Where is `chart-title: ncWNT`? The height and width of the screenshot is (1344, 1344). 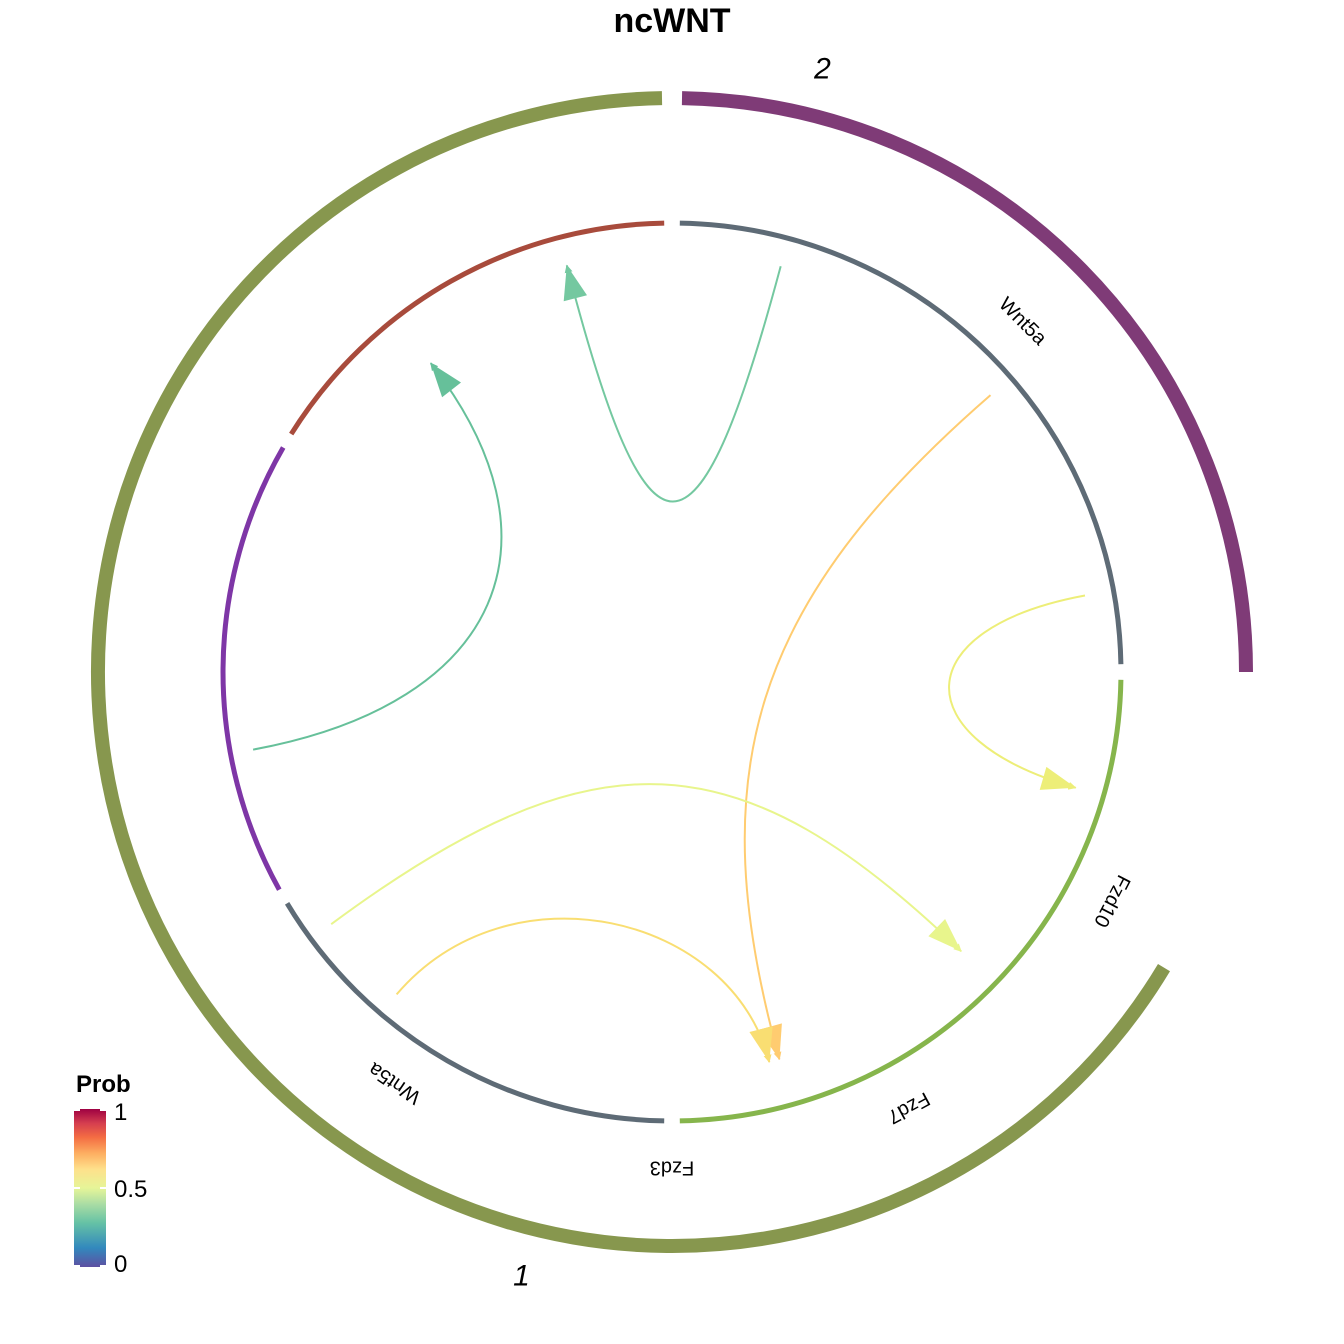
chart-title: ncWNT is located at coordinates (672, 21).